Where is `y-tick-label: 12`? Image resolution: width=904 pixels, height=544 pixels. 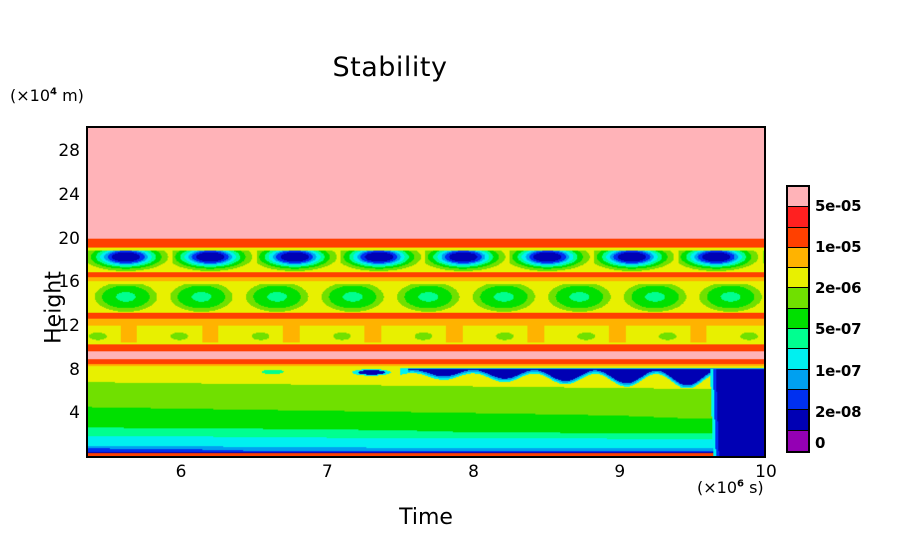
y-tick-label: 12 is located at coordinates (69, 325).